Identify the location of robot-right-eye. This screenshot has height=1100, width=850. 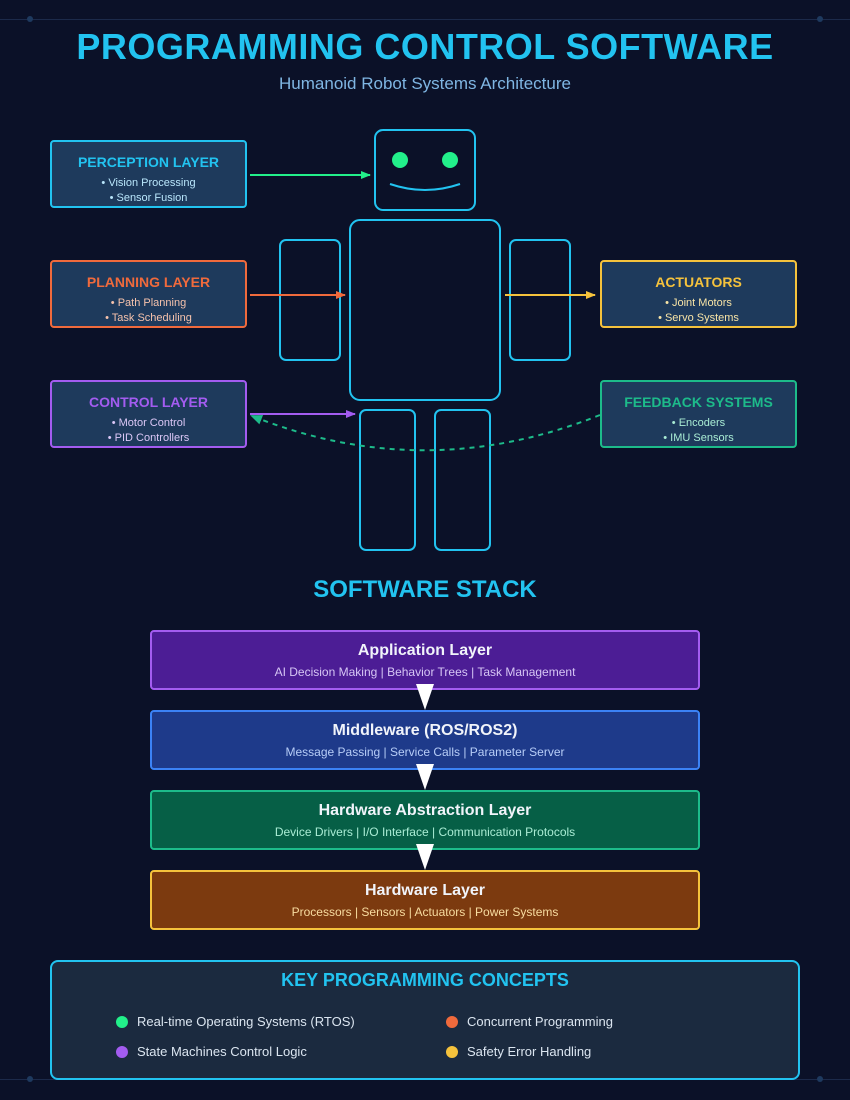
(450, 160).